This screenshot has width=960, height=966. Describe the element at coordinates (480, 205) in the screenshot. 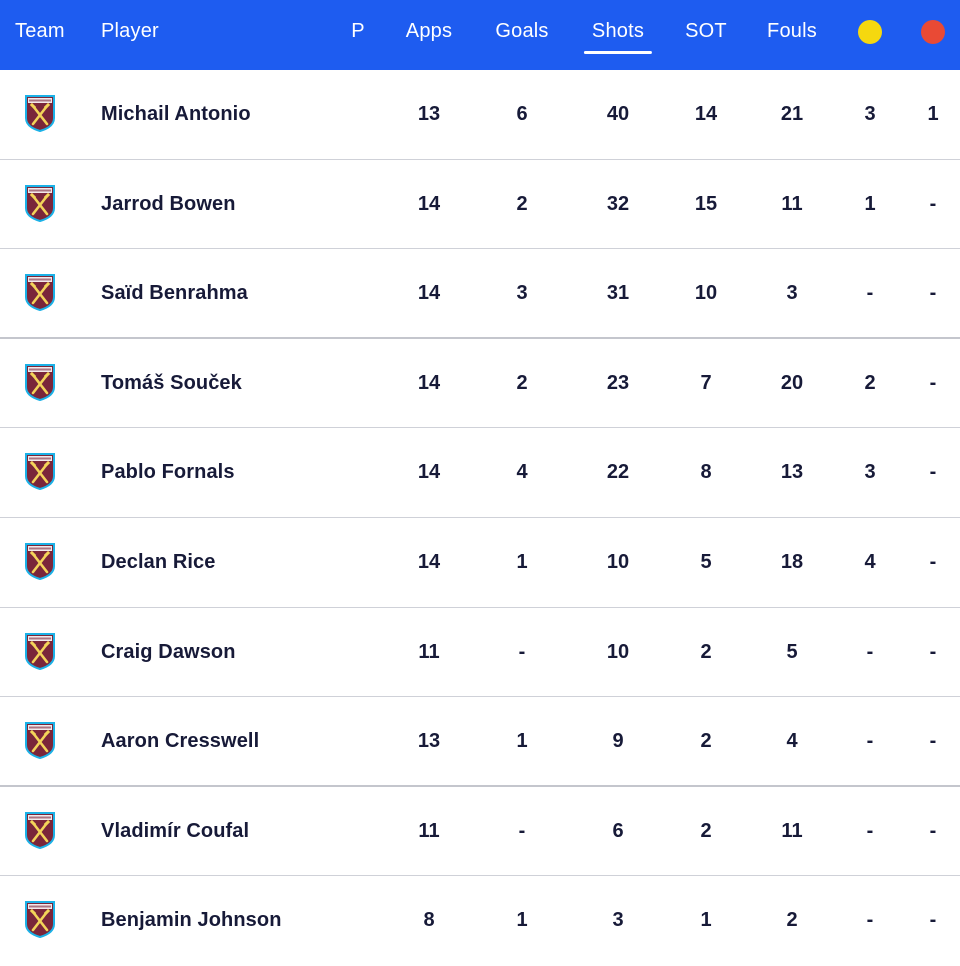

I see `table-row: Jarrod Bowen 14 2 32 15 11 1-` at that location.